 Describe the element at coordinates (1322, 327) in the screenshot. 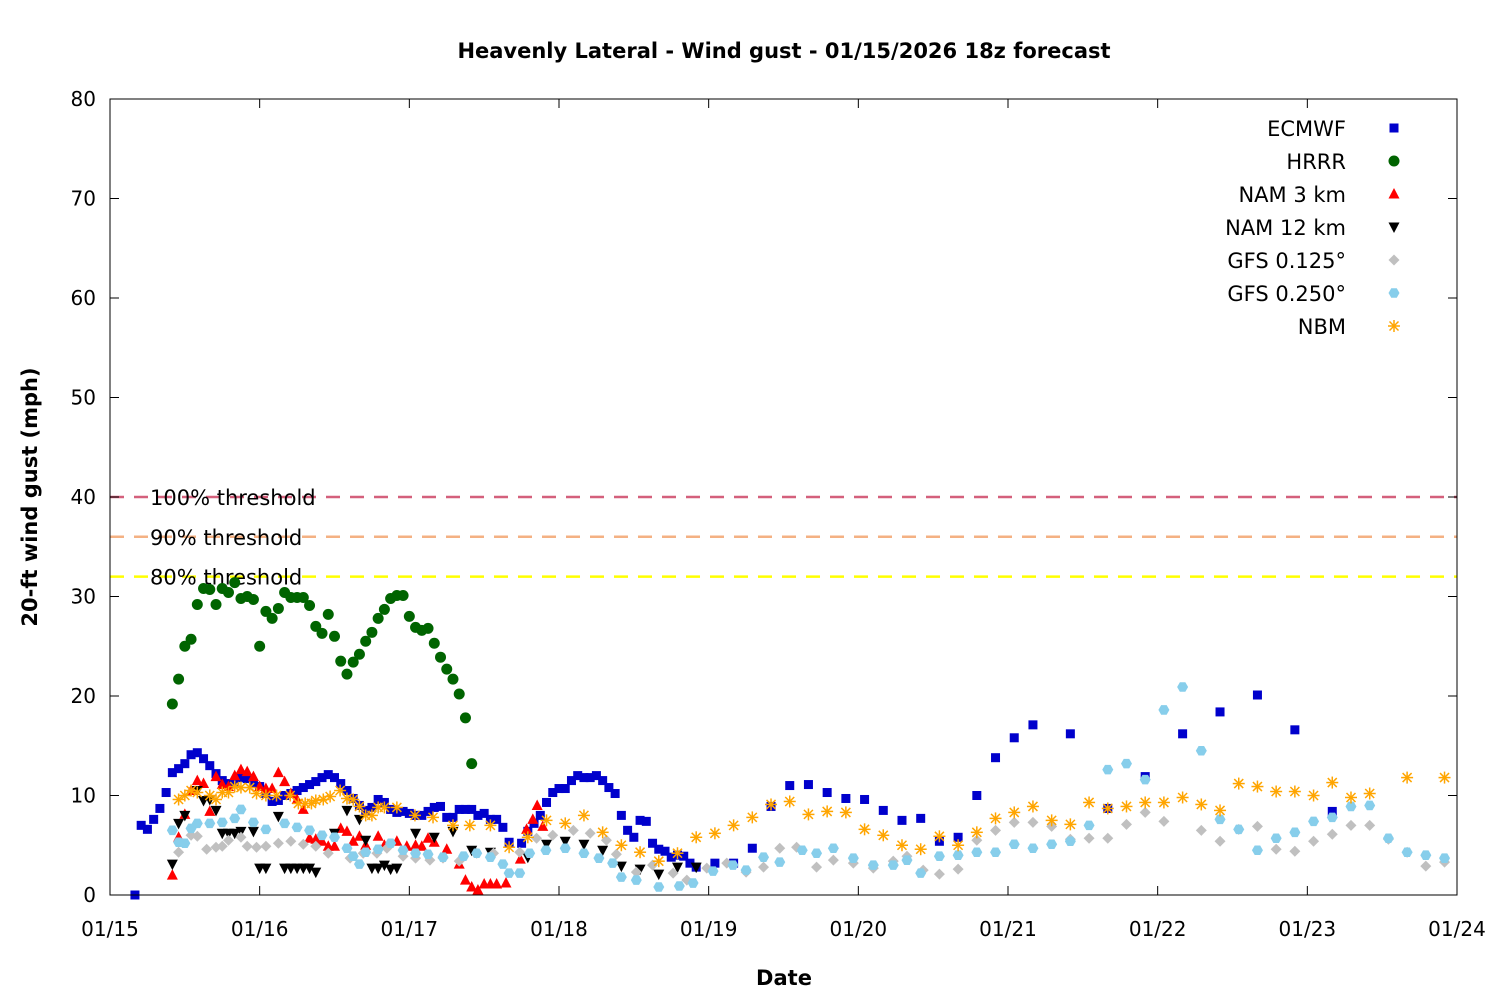

I see `legend-label: NBM` at that location.